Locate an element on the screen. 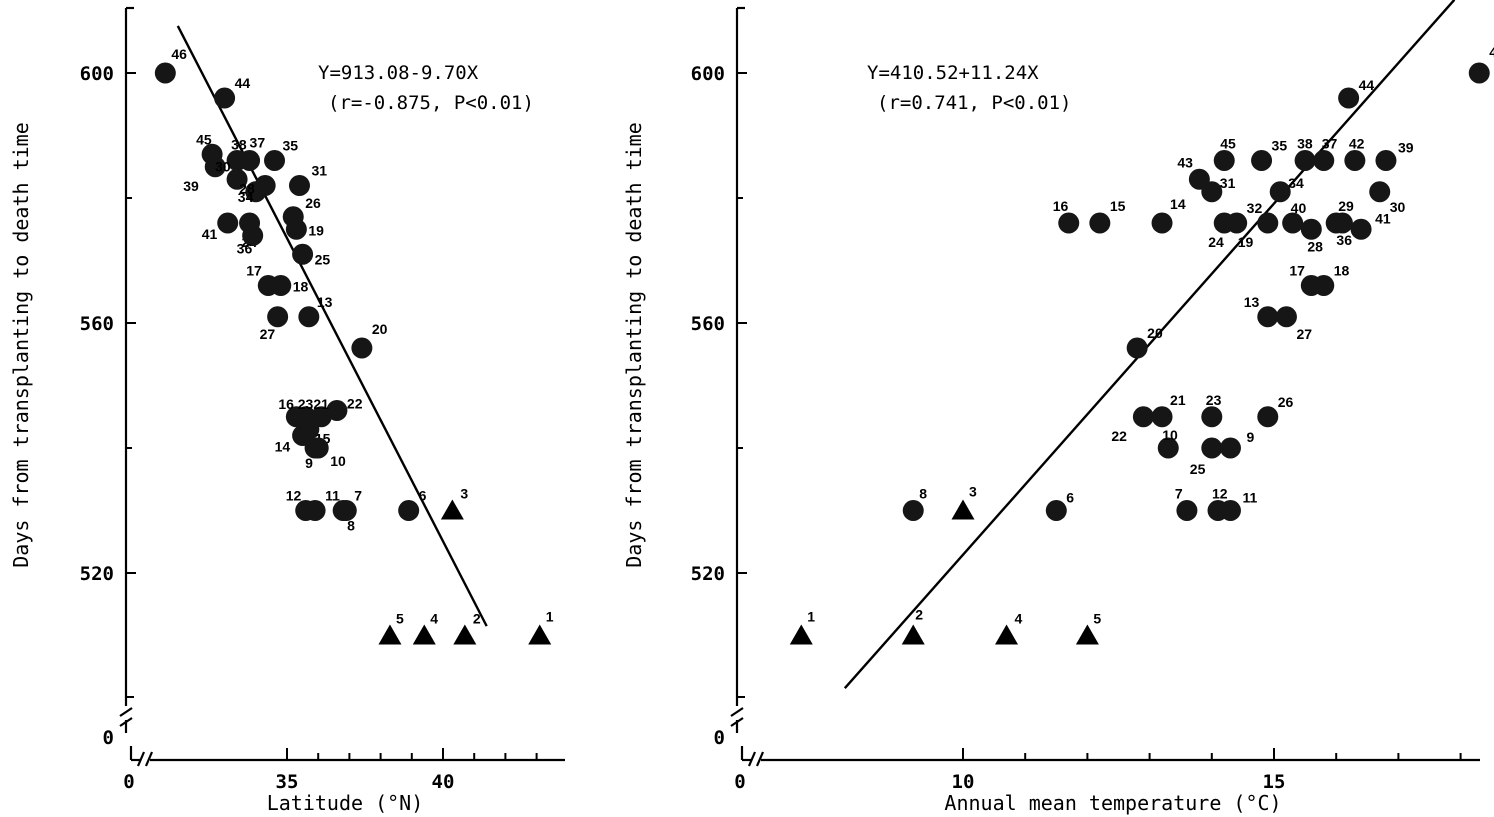  point-label: 22 is located at coordinates (1119, 436).